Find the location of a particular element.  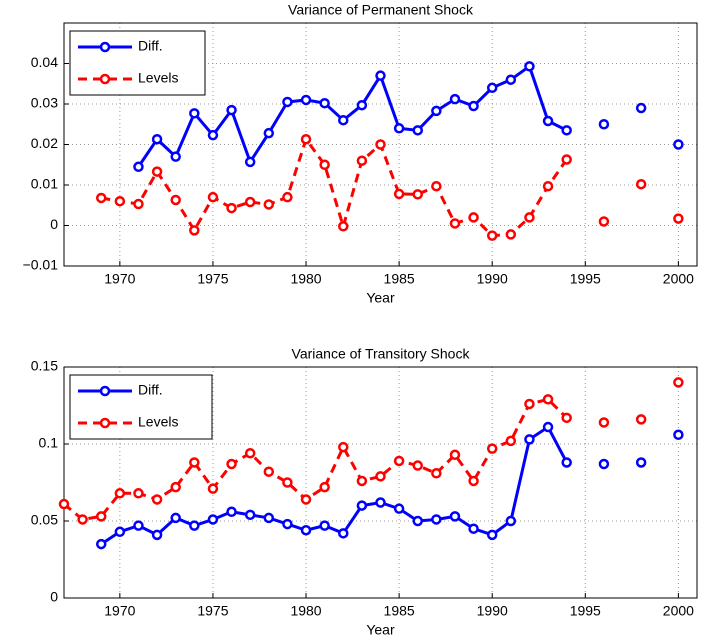

x-tick-label: 1980 is located at coordinates (305, 279).